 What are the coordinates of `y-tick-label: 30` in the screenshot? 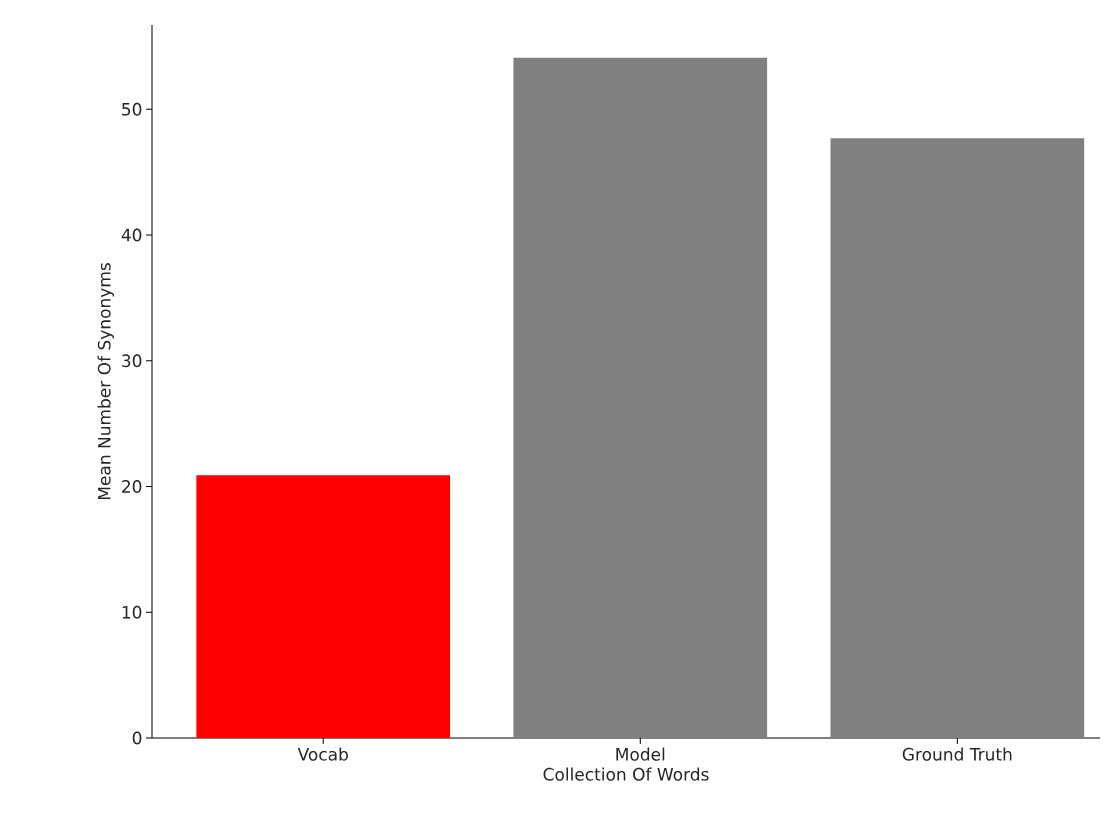 It's located at (132, 361).